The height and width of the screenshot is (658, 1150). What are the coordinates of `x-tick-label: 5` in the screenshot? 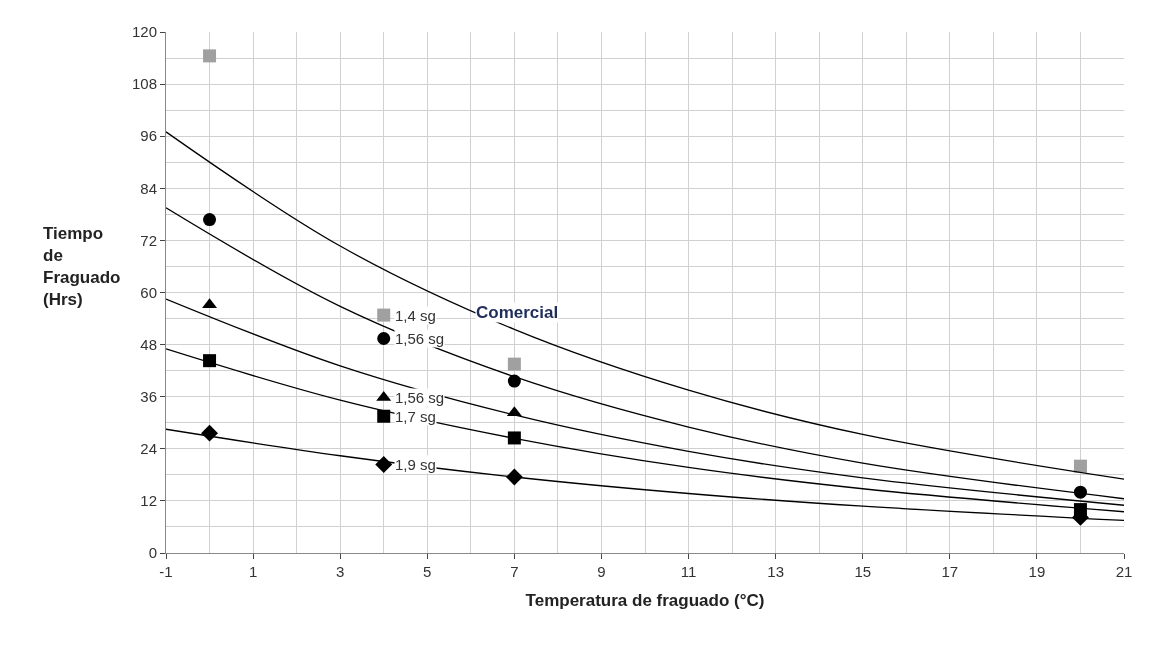 It's located at (427, 571).